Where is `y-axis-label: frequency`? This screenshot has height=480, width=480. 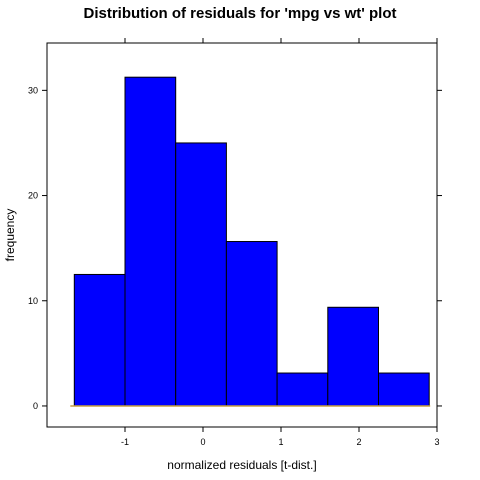
y-axis-label: frequency is located at coordinates (10, 235).